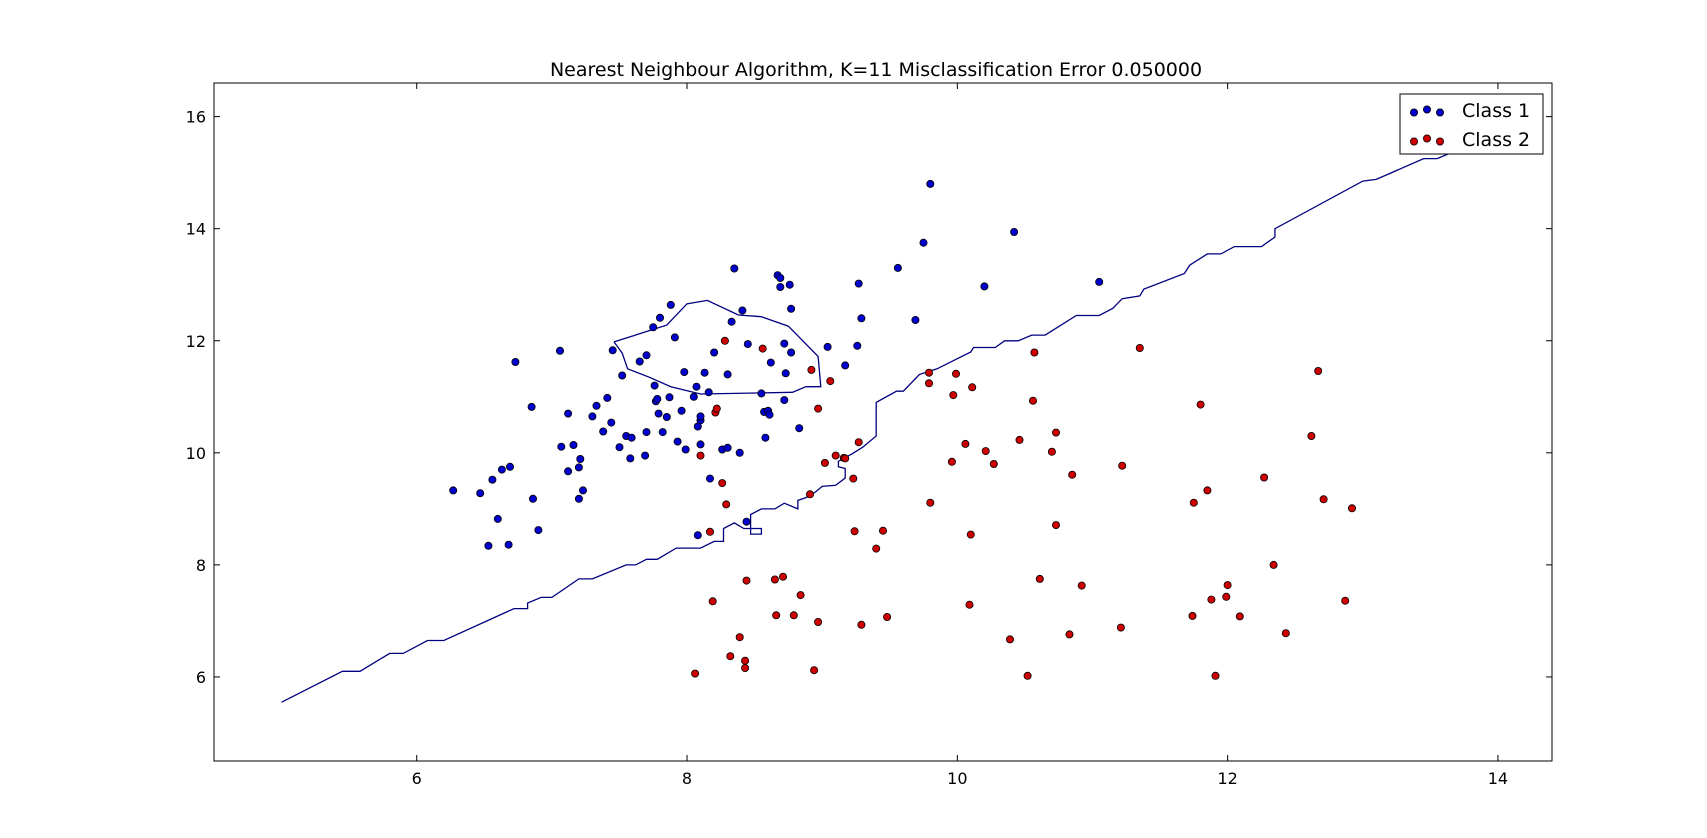 The width and height of the screenshot is (1707, 838). What do you see at coordinates (957, 778) in the screenshot?
I see `x-tick-label: 10` at bounding box center [957, 778].